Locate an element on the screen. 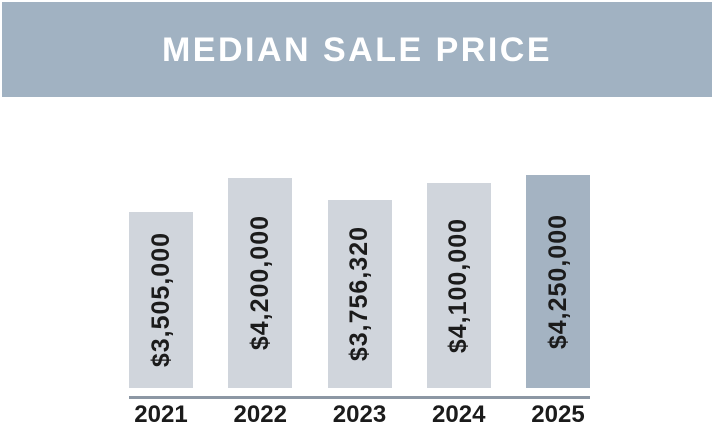 The image size is (722, 444). x-axis-tick-label: 2025 is located at coordinates (558, 414).